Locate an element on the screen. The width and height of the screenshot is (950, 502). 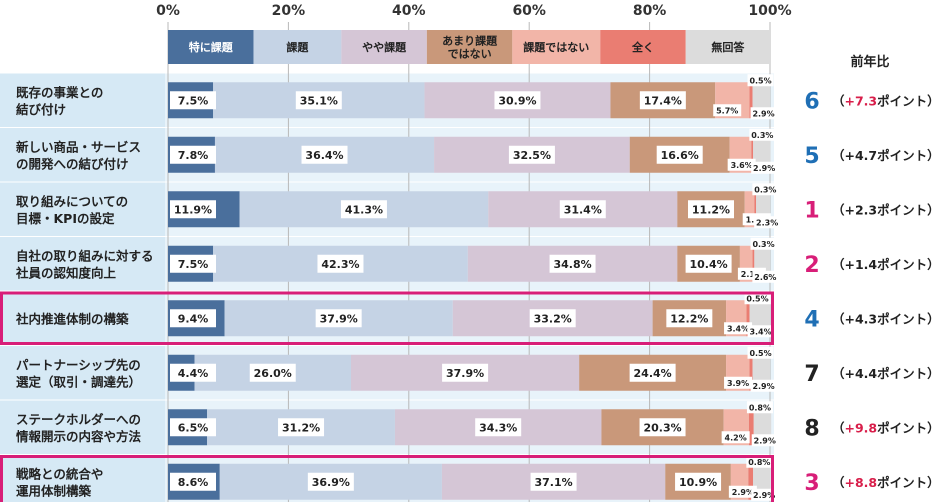
value-label: 35.1% is located at coordinates (319, 100).